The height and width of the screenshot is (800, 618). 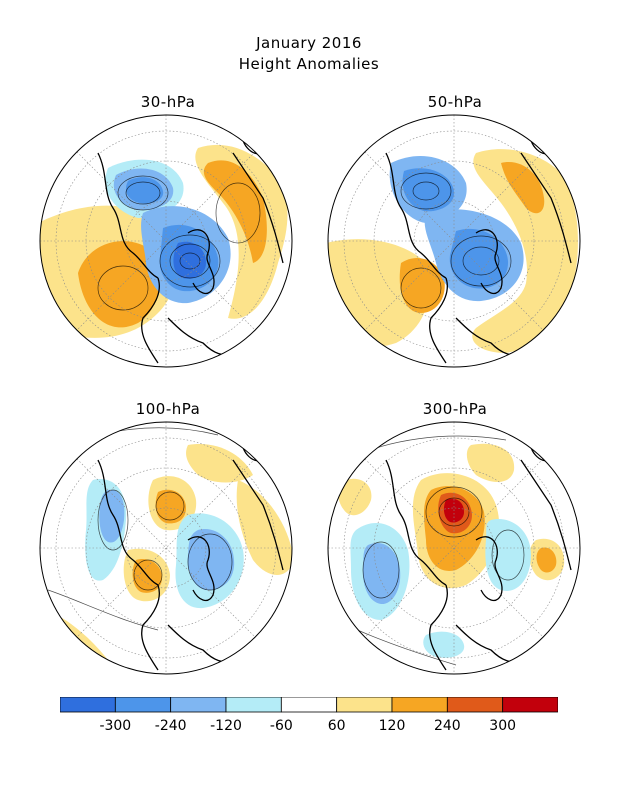 I want to click on map-100hpa, so click(x=166, y=548).